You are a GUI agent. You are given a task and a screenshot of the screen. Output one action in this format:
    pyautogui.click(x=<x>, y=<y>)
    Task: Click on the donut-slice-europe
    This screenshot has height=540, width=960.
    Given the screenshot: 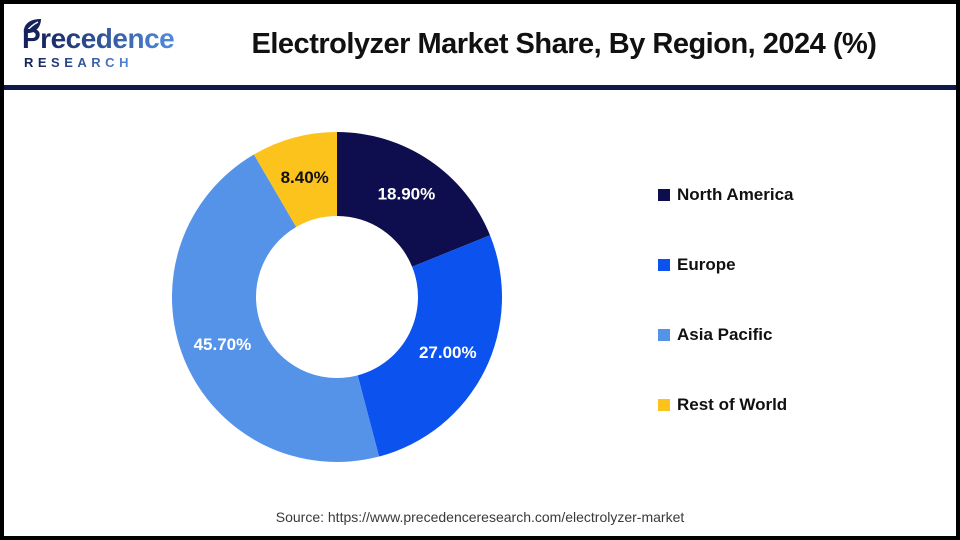 What is the action you would take?
    pyautogui.click(x=430, y=346)
    